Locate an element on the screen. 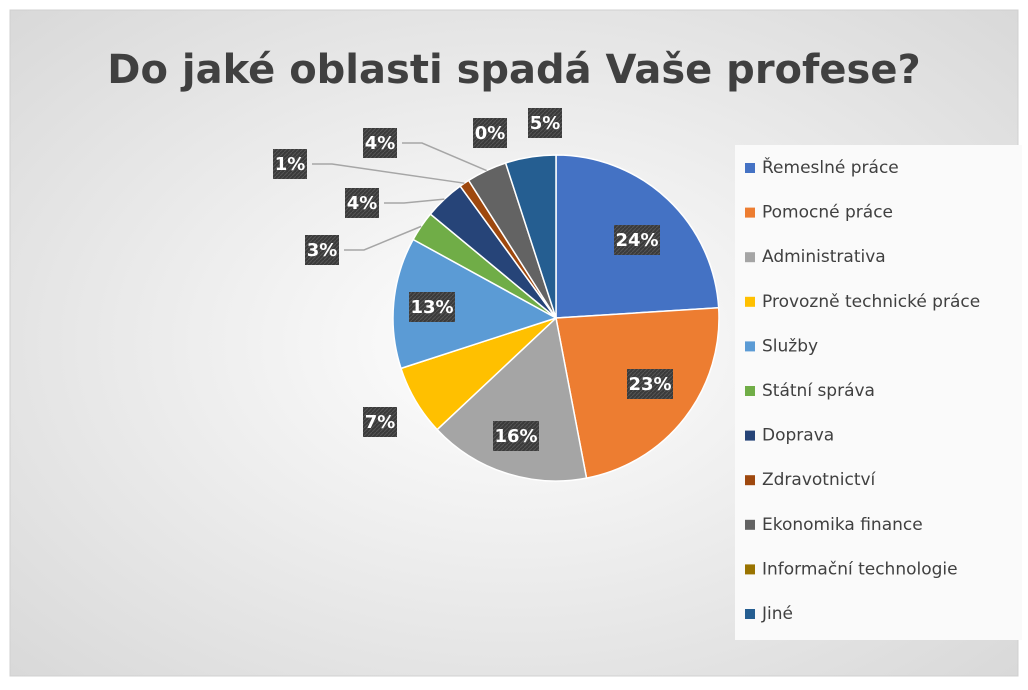 This screenshot has width=1028, height=690. data-label: 3% is located at coordinates (322, 250).